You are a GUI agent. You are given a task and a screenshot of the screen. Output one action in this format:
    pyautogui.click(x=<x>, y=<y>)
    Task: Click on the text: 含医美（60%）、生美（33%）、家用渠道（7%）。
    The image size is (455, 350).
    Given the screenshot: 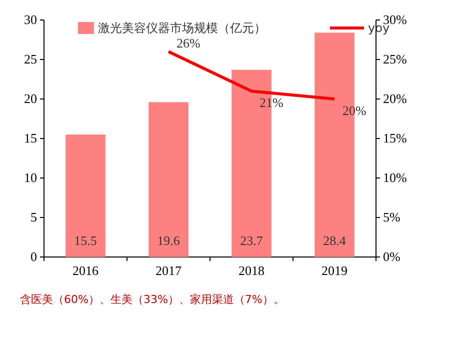 What is the action you would take?
    pyautogui.click(x=152, y=299)
    